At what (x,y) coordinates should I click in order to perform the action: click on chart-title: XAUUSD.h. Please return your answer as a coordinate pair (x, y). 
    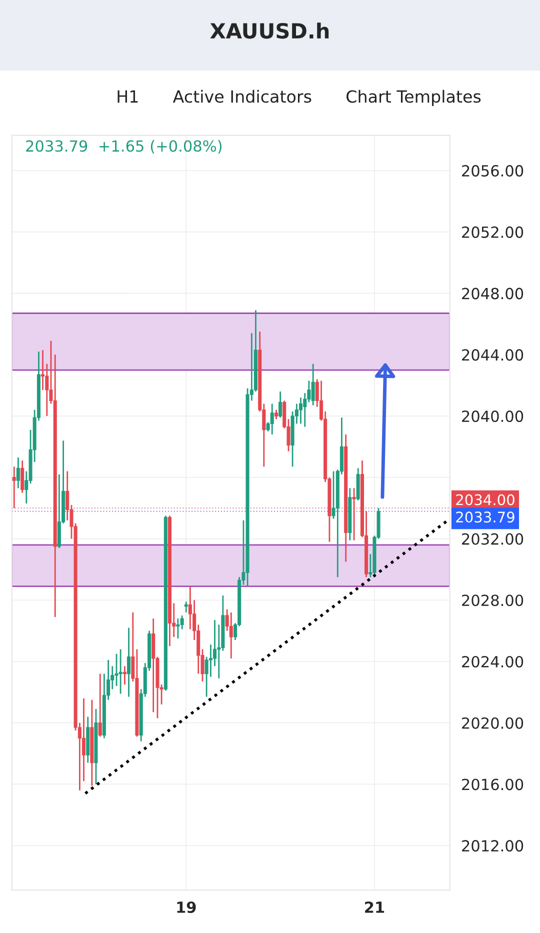
    Looking at the image, I should click on (269, 30).